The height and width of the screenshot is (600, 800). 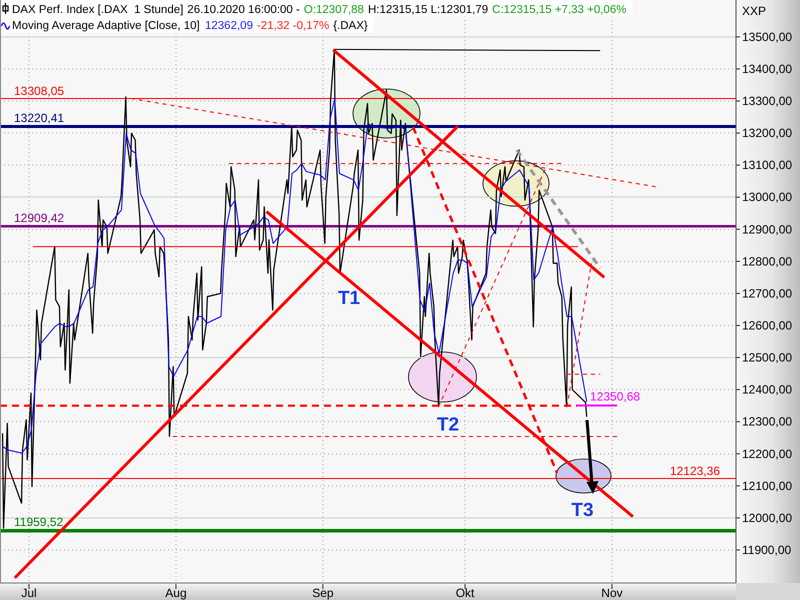 What do you see at coordinates (767, 229) in the screenshot?
I see `y-tick-label: 12900,00` at bounding box center [767, 229].